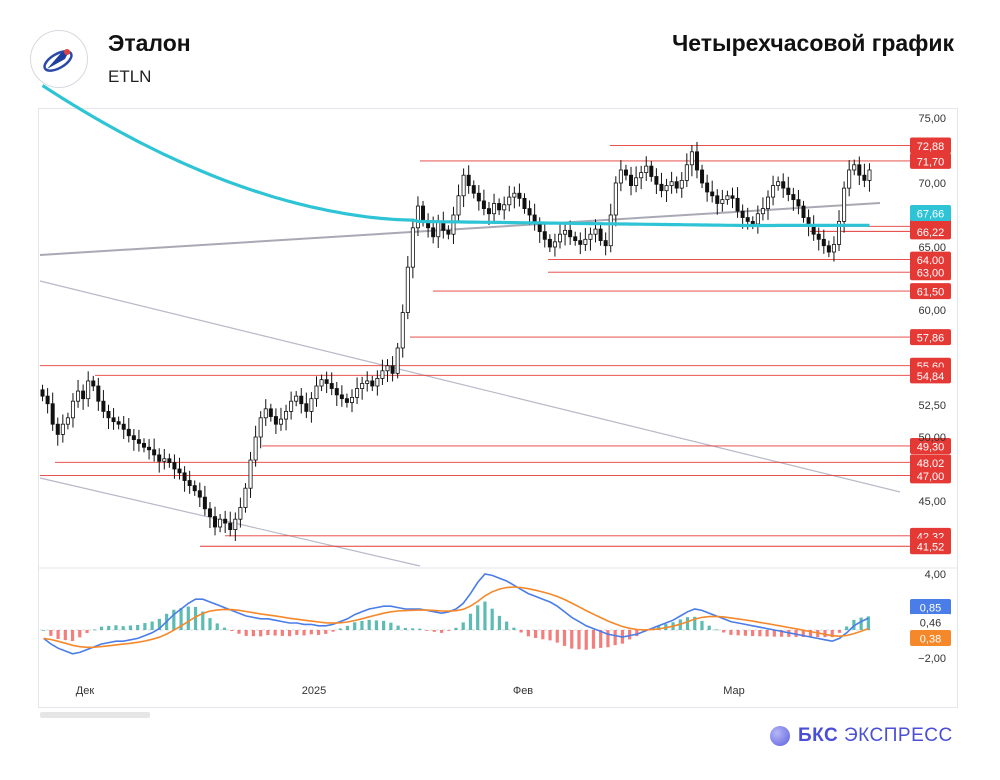 Image resolution: width=1000 pixels, height=780 pixels. I want to click on x-tick-label: 2025, so click(314, 691).